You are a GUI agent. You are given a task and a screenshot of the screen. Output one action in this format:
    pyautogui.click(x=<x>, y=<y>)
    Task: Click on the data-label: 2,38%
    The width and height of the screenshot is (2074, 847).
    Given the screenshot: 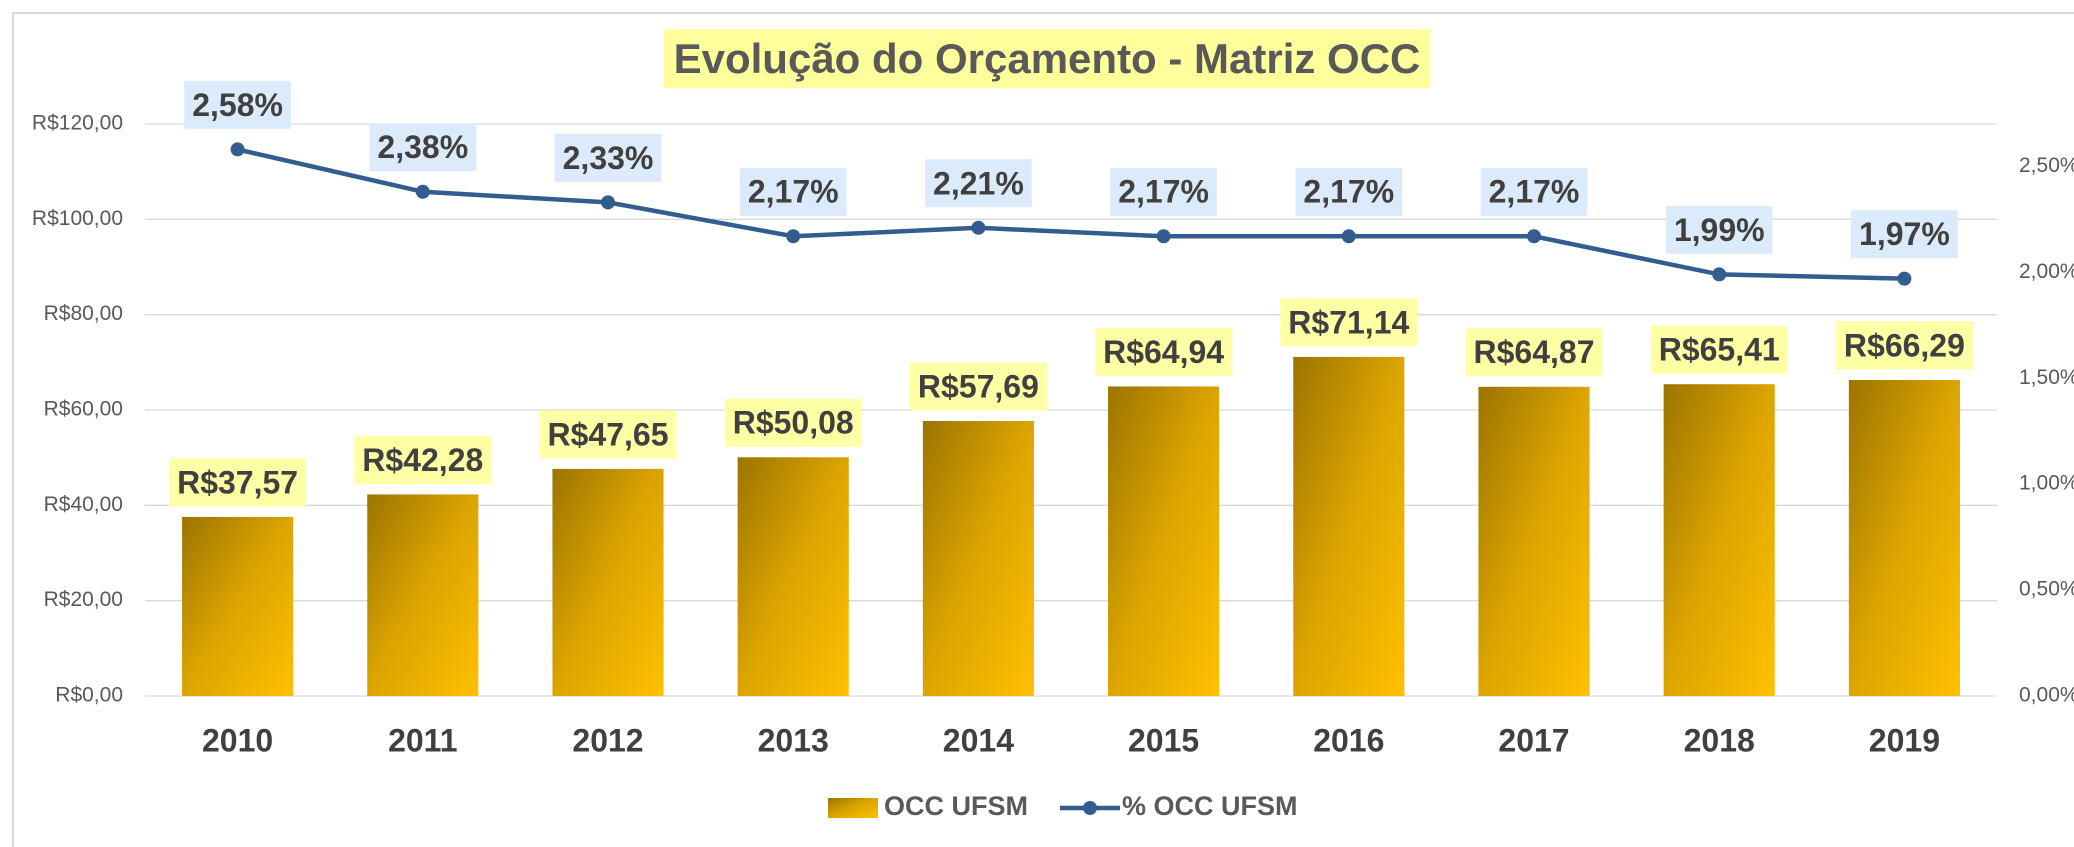 What is the action you would take?
    pyautogui.click(x=422, y=147)
    